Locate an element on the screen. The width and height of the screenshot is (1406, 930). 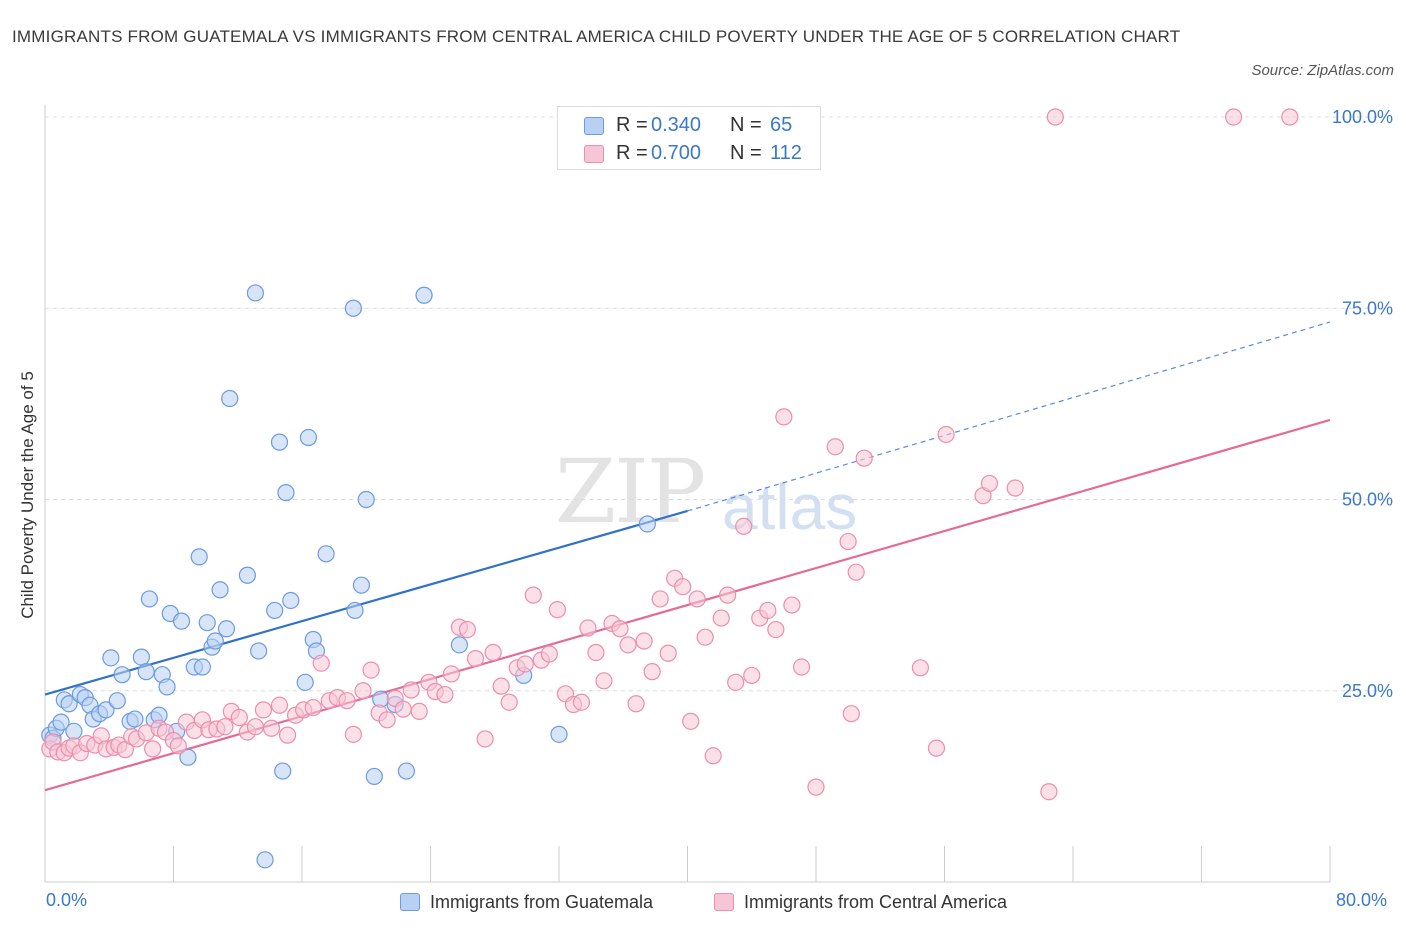
bottom-legend-label-central-america: Immigrants from Central America is located at coordinates (876, 902).